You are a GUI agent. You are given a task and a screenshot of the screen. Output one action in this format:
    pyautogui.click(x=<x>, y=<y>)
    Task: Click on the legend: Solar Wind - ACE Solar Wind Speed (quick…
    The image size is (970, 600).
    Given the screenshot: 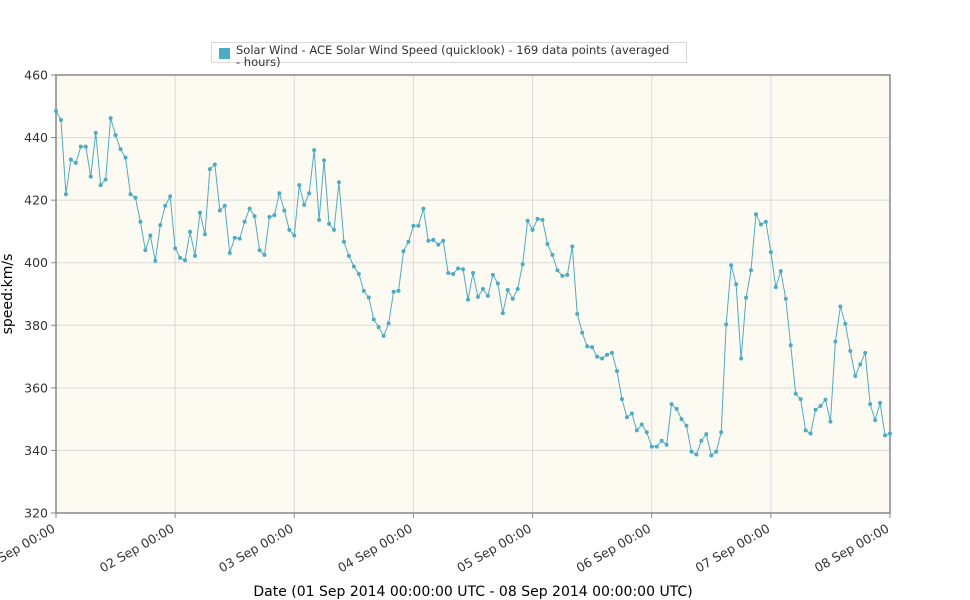 What is the action you would take?
    pyautogui.click(x=449, y=55)
    